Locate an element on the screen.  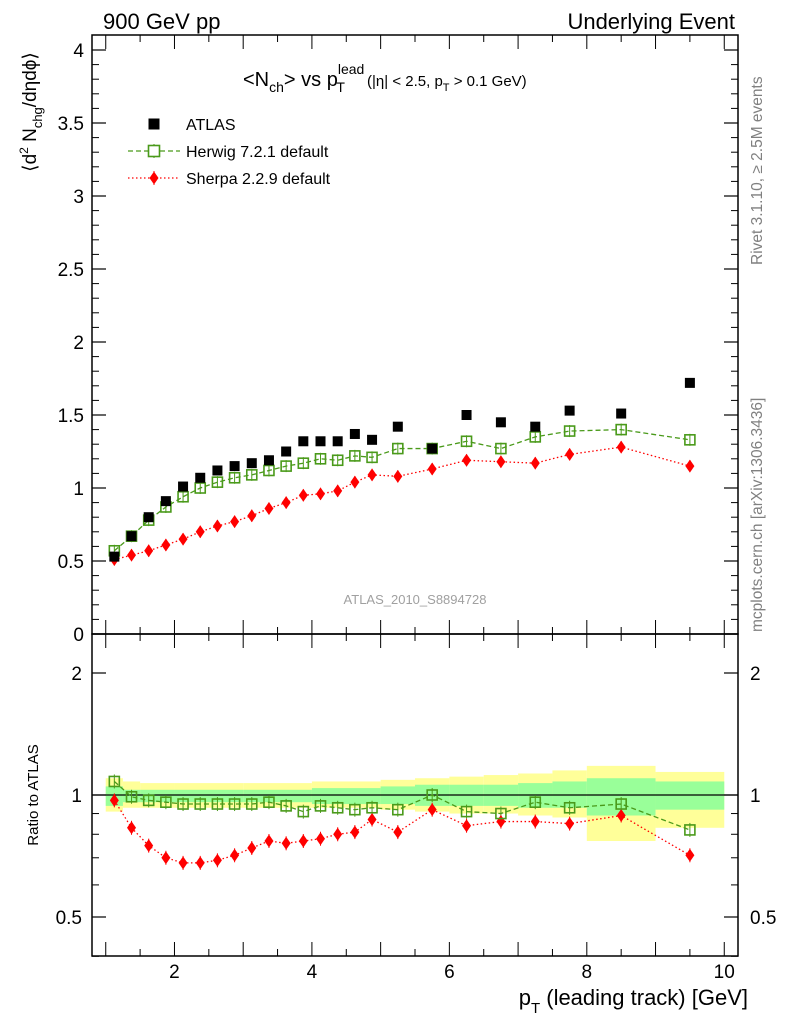
y-tick-label: 0 is located at coordinates (78, 635).